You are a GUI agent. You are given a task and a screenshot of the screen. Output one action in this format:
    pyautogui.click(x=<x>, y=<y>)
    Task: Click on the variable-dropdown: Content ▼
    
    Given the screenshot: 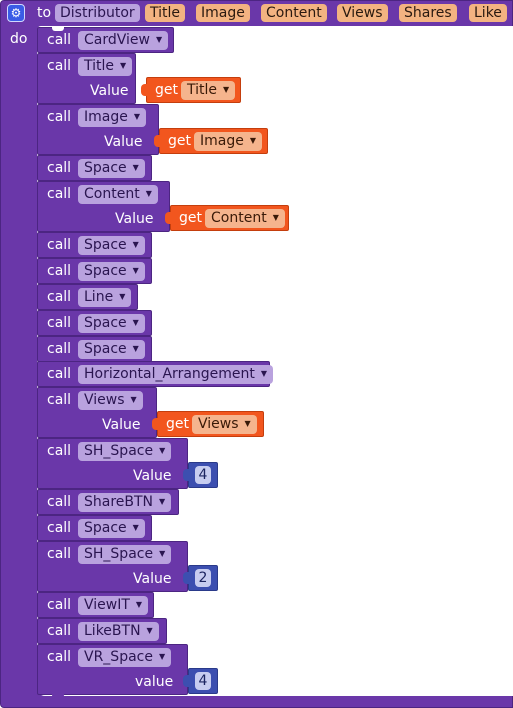 What is the action you would take?
    pyautogui.click(x=245, y=218)
    